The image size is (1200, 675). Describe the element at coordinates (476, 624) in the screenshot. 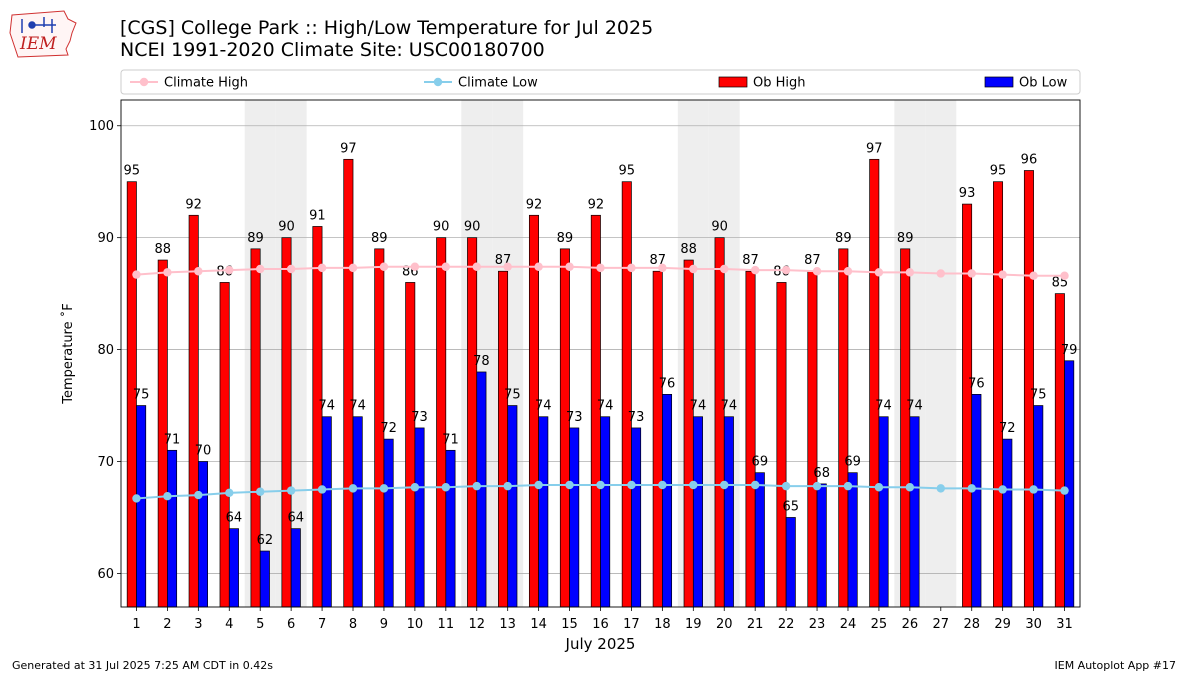

I see `x-tick-label: 12` at that location.